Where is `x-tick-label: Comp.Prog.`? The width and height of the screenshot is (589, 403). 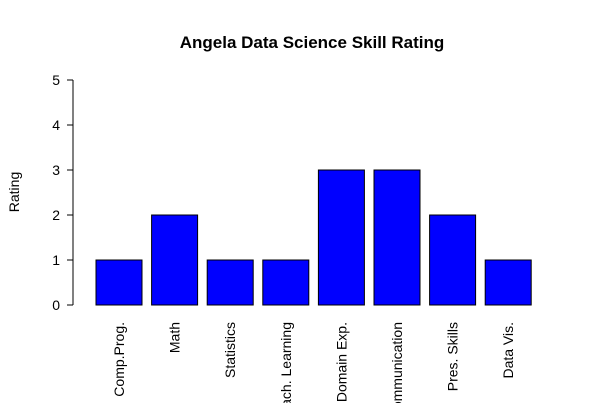 x-tick-label: Comp.Prog. is located at coordinates (119, 359).